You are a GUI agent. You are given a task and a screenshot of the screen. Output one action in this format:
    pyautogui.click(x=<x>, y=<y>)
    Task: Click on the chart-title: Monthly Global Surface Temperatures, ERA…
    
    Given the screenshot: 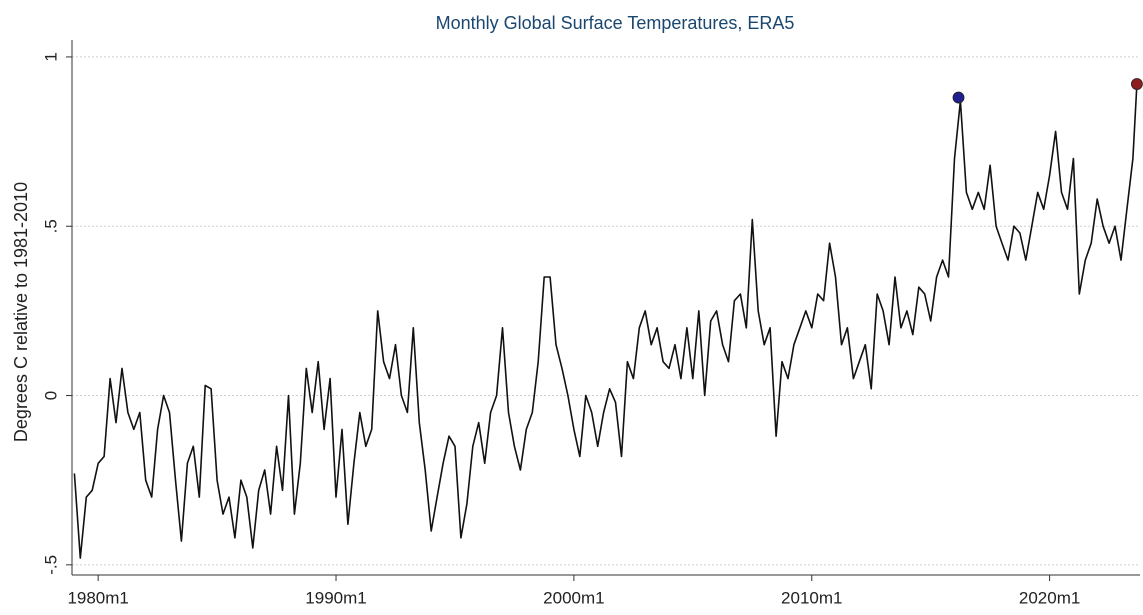 What is the action you would take?
    pyautogui.click(x=615, y=23)
    